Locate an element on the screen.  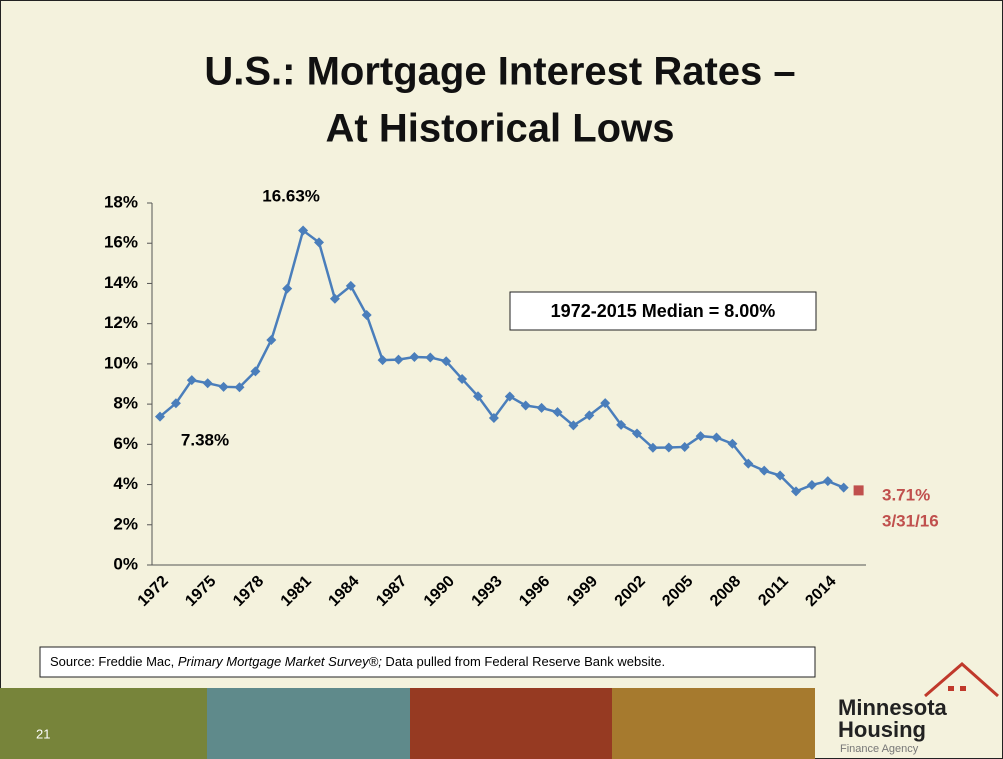
current-label: 3.71% is located at coordinates (906, 494).